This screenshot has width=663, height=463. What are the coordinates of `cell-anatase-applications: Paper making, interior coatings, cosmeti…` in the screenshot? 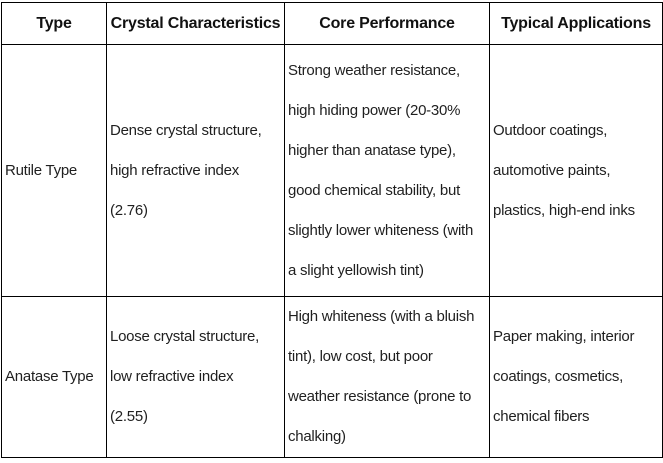 It's located at (576, 377).